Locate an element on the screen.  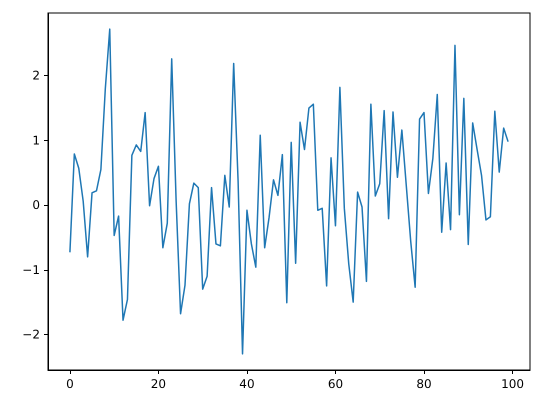
x-tick-label: 20 is located at coordinates (158, 384).